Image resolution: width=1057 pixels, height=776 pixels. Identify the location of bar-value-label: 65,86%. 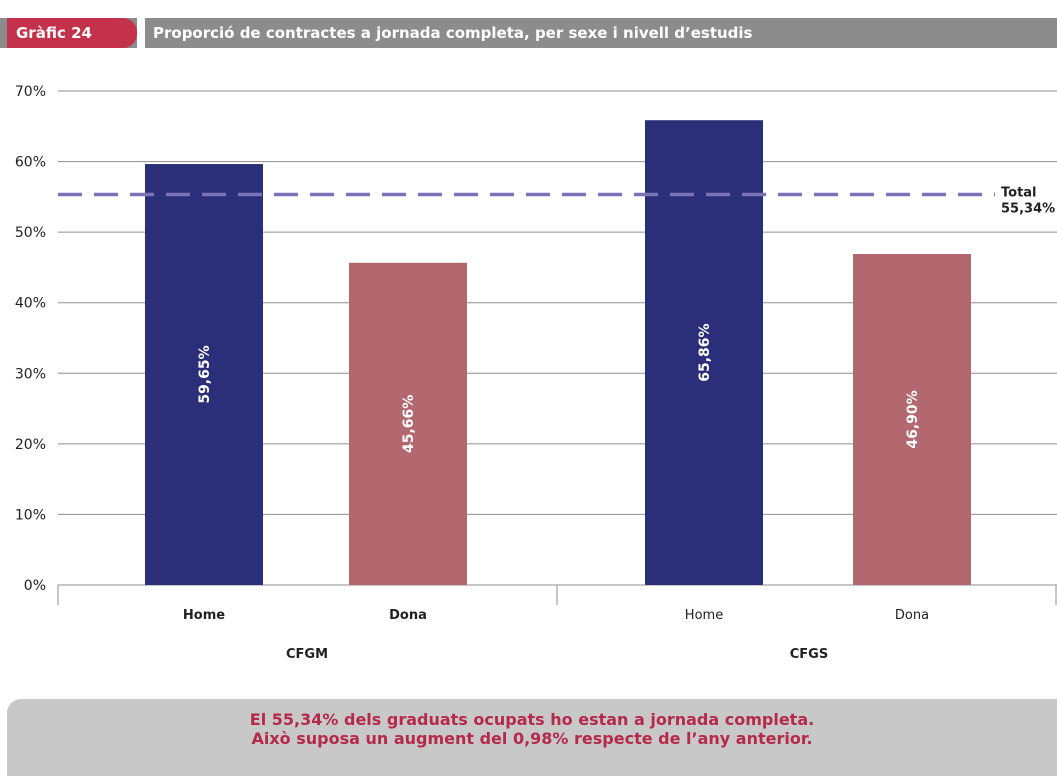
(705, 352).